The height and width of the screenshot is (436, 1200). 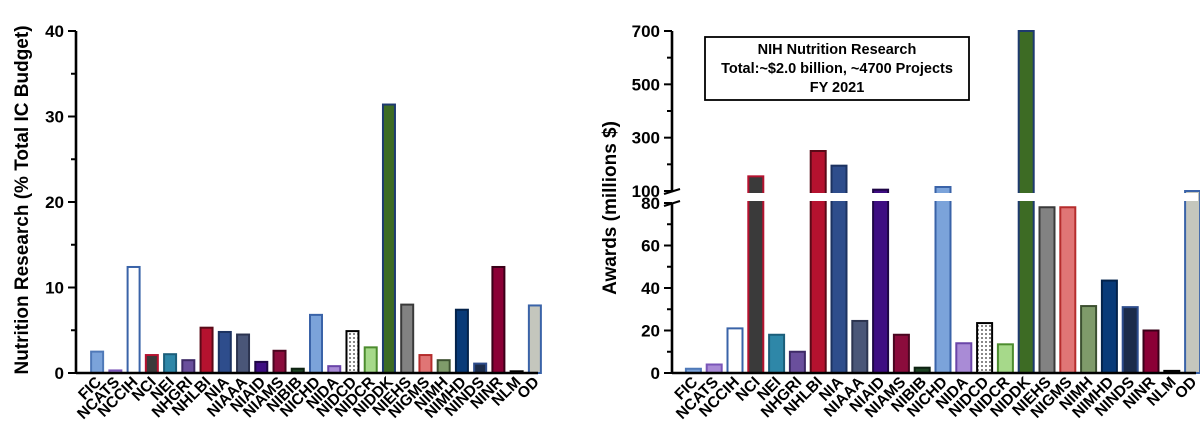 What do you see at coordinates (54, 202) in the screenshot?
I see `left-y-tick-label: 20` at bounding box center [54, 202].